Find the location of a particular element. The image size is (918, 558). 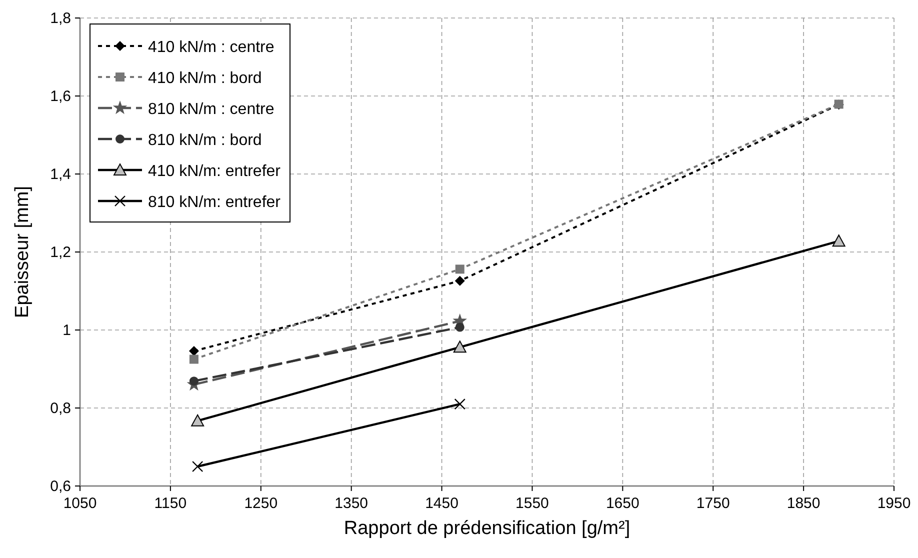

y-tick-label: 0,8 is located at coordinates (60, 408).